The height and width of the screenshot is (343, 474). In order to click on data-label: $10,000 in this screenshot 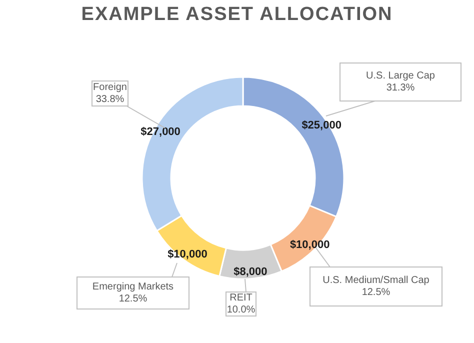, I will do `click(310, 244)`.